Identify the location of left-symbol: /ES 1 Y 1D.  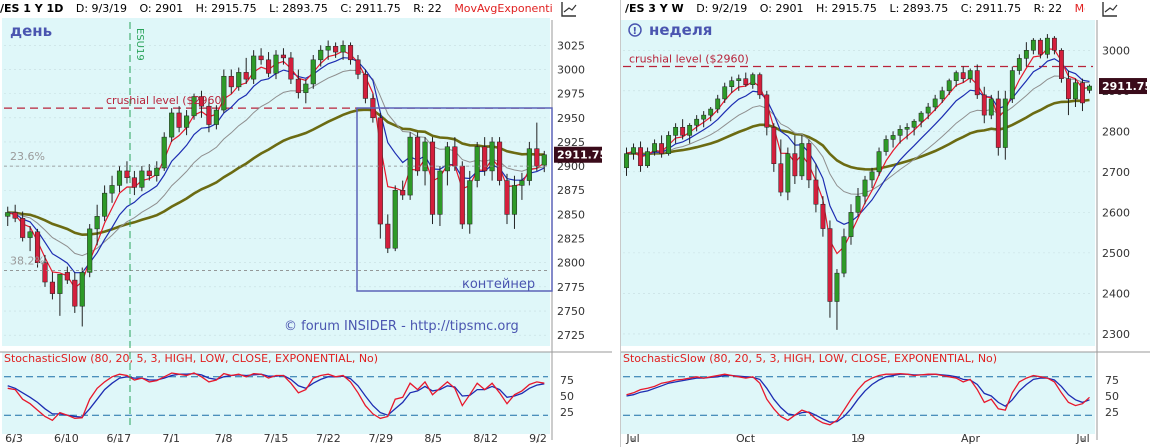
(32, 8).